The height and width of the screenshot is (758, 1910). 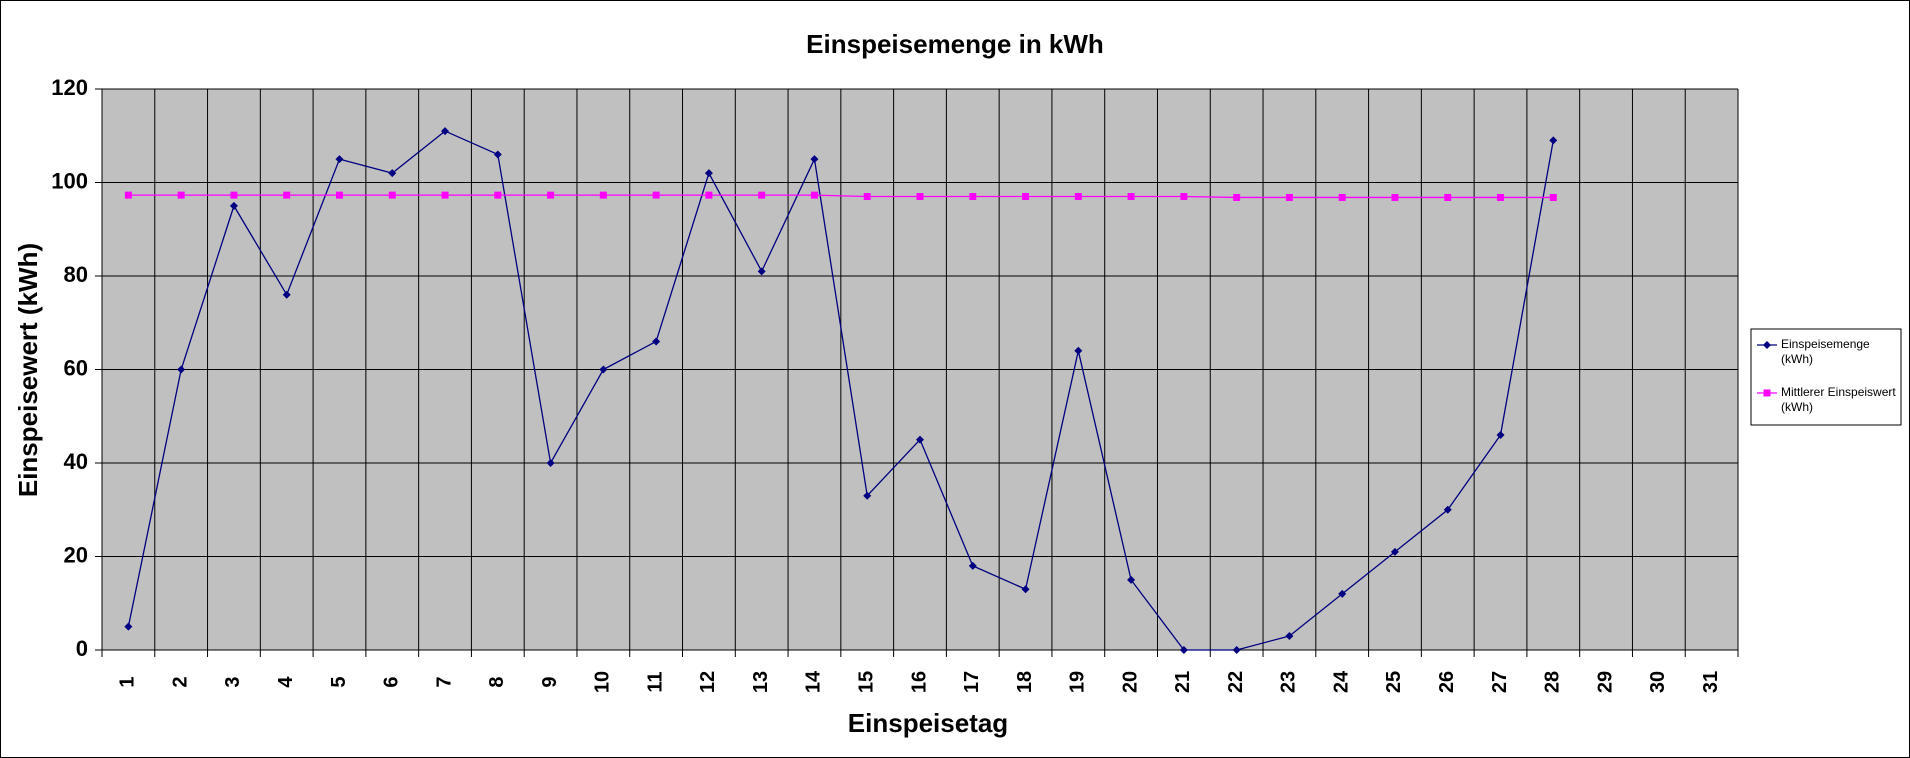 What do you see at coordinates (1394, 682) in the screenshot?
I see `x-tick-label: 25` at bounding box center [1394, 682].